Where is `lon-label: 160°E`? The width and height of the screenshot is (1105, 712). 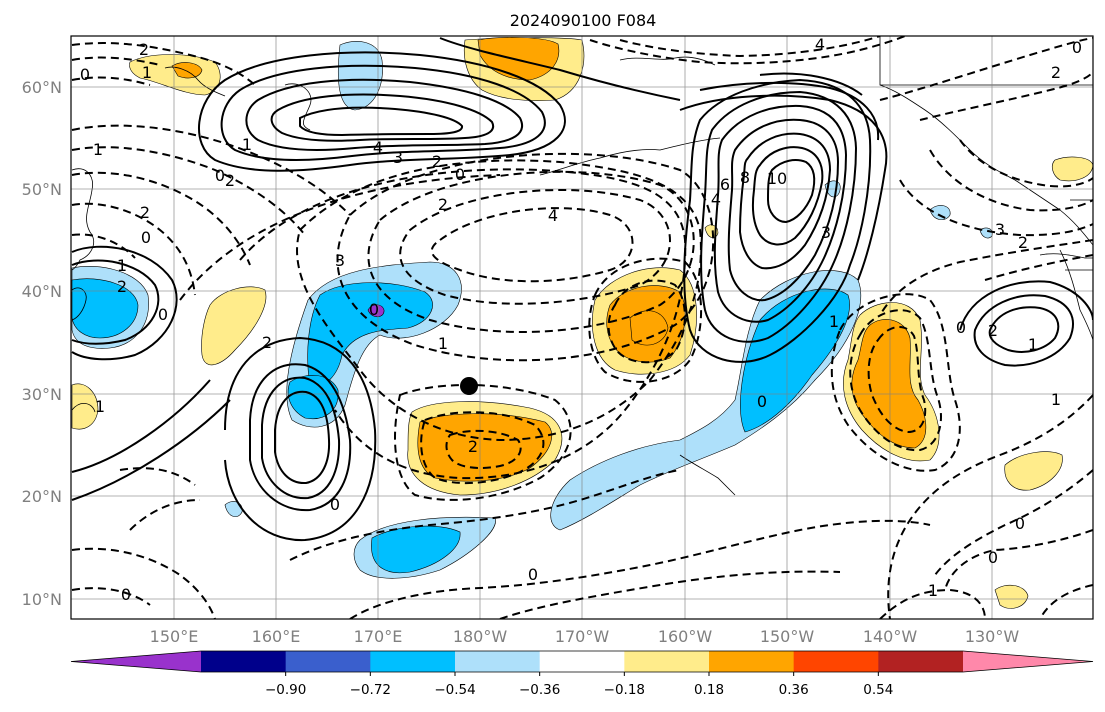 lon-label: 160°E is located at coordinates (276, 636).